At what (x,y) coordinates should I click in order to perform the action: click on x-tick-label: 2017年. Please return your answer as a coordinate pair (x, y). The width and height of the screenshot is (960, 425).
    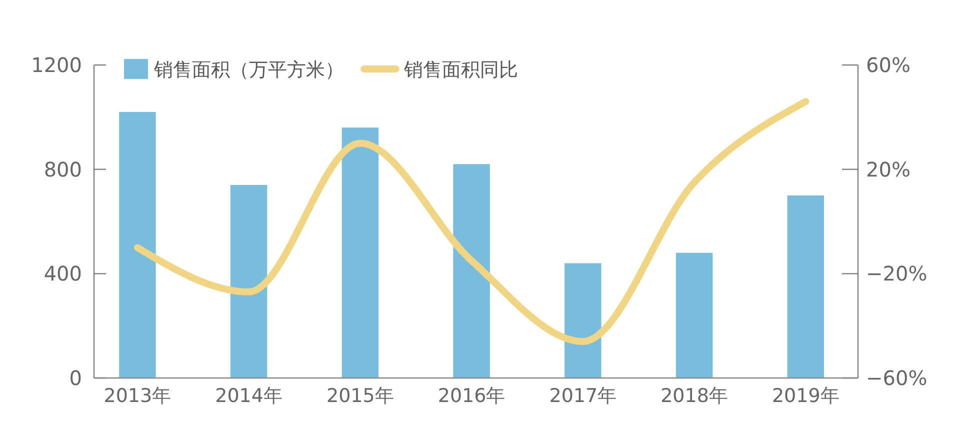
    Looking at the image, I should click on (583, 396).